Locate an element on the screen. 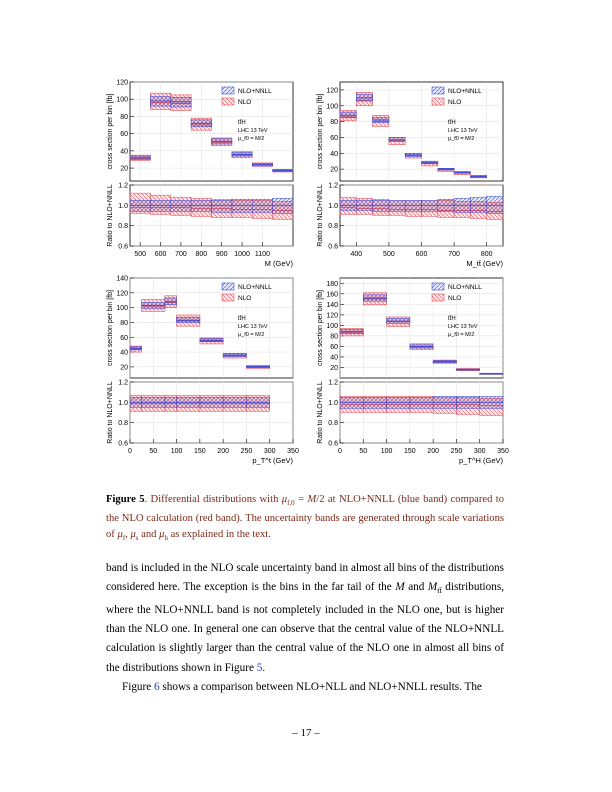 This screenshot has height=792, width=612. page-number: – 17 – is located at coordinates (306, 733).